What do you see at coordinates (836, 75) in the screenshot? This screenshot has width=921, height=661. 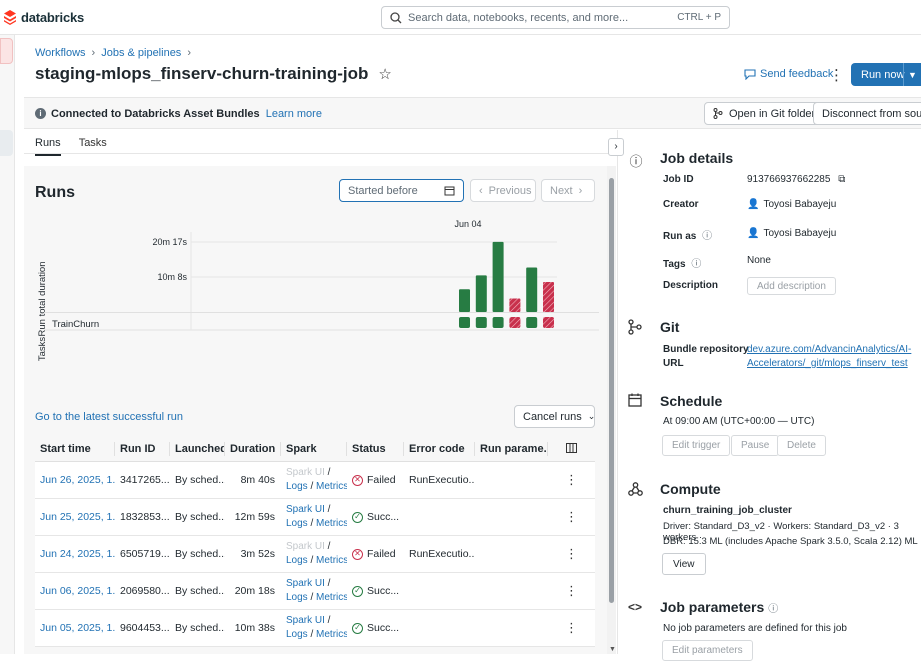 I see `more-options-icon: ⋮` at bounding box center [836, 75].